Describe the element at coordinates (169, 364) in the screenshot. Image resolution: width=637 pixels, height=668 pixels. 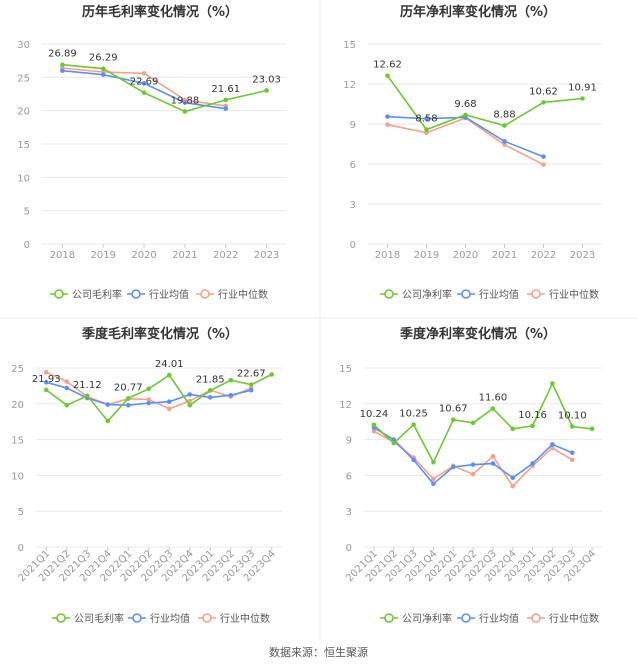
I see `data-label: 24.01` at that location.